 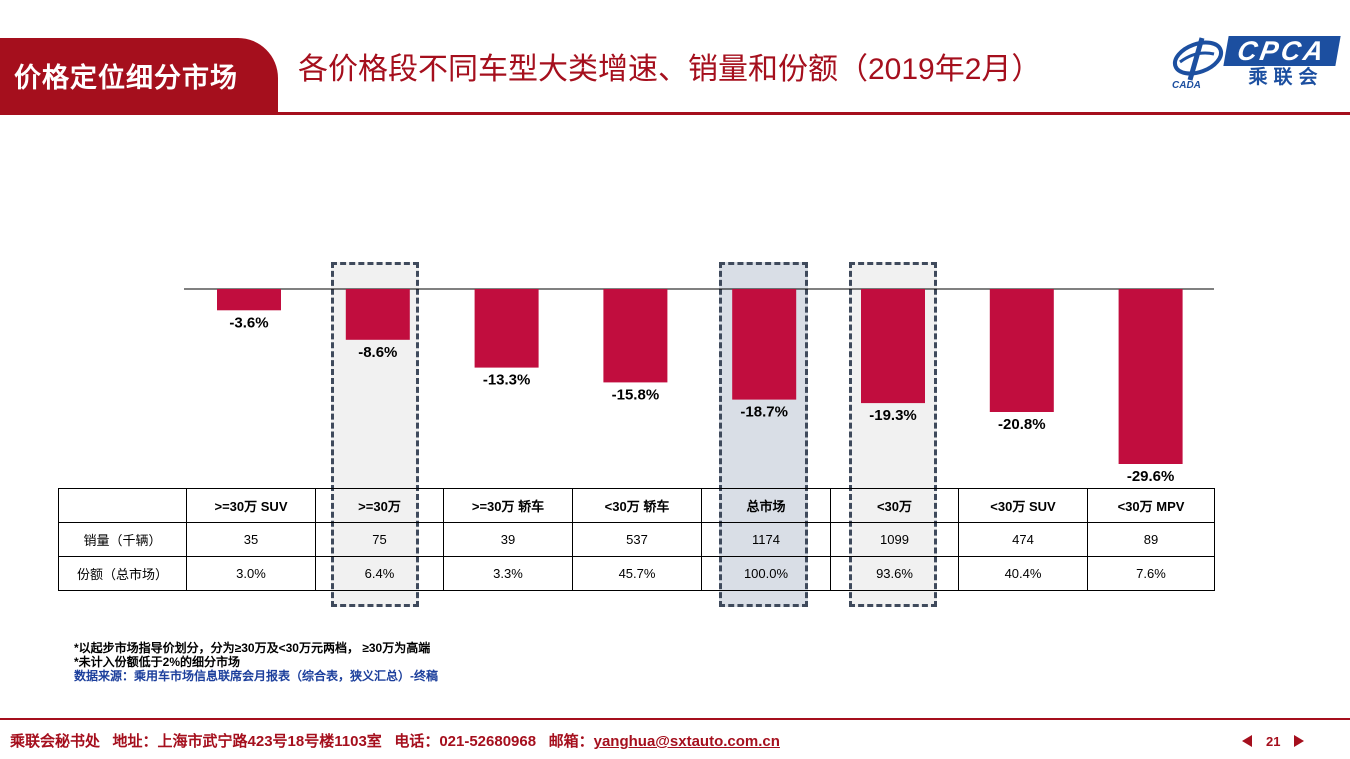 What do you see at coordinates (766, 539) in the screenshot?
I see `table-cell: 1174` at bounding box center [766, 539].